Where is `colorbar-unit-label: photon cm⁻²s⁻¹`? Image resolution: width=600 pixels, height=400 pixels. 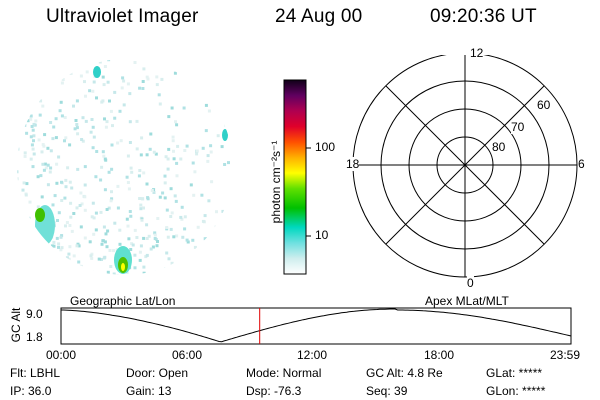
colorbar-unit-label: photon cm⁻²s⁻¹ is located at coordinates (276, 182).